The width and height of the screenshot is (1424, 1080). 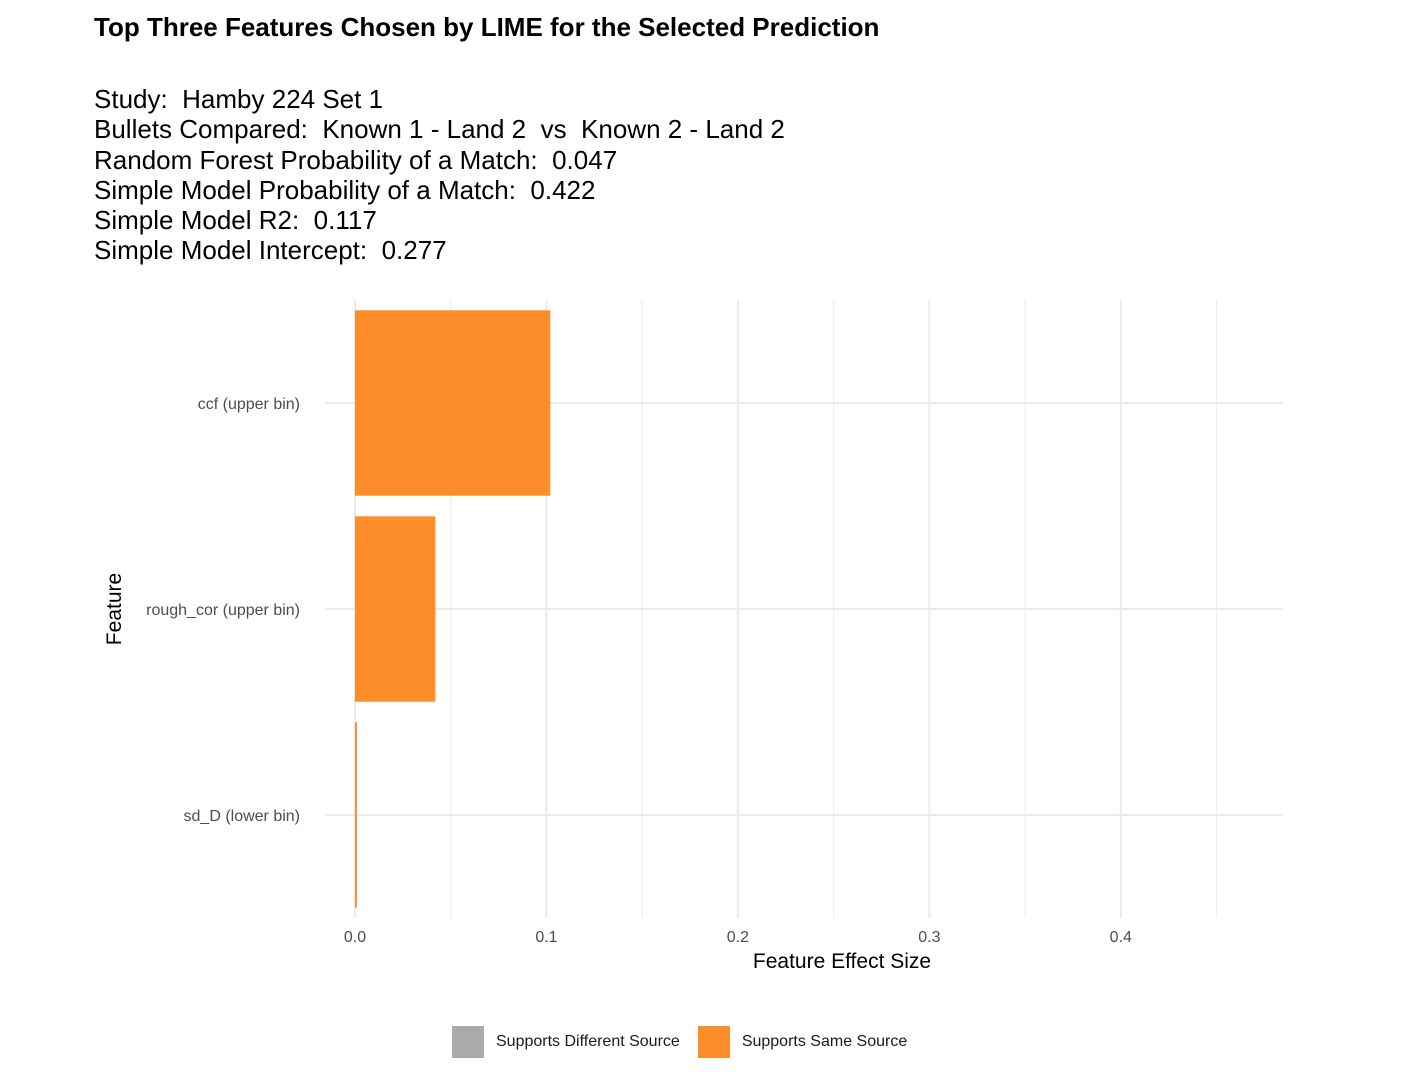 What do you see at coordinates (929, 937) in the screenshot?
I see `x-tick-label: 0.3` at bounding box center [929, 937].